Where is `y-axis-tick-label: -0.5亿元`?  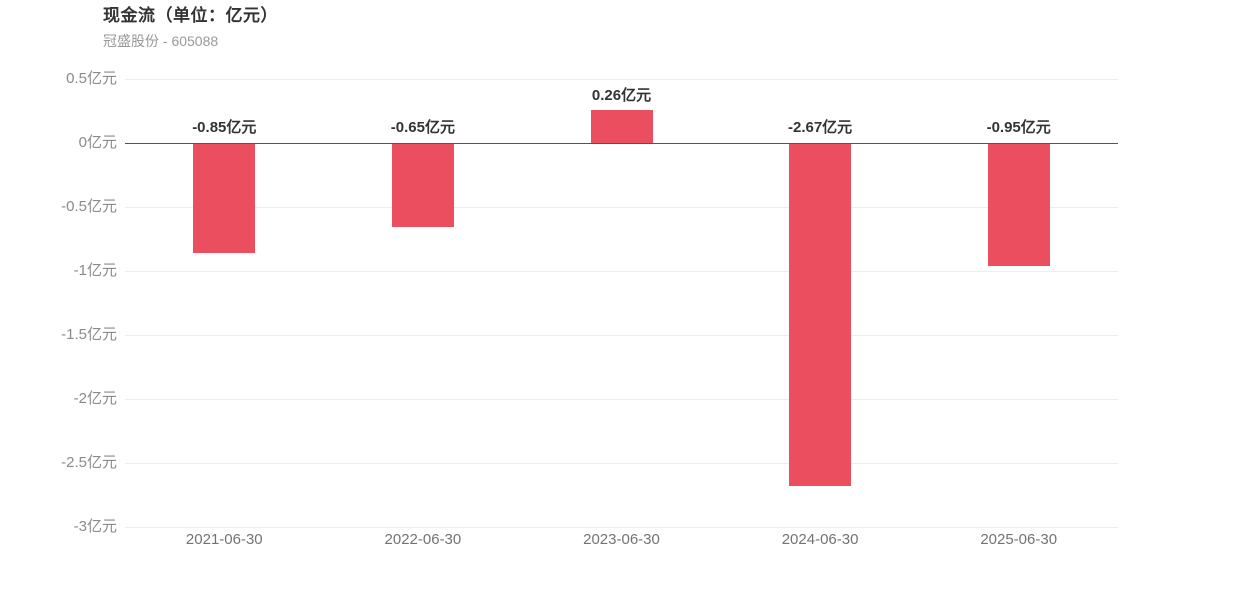
y-axis-tick-label: -0.5亿元 is located at coordinates (89, 206).